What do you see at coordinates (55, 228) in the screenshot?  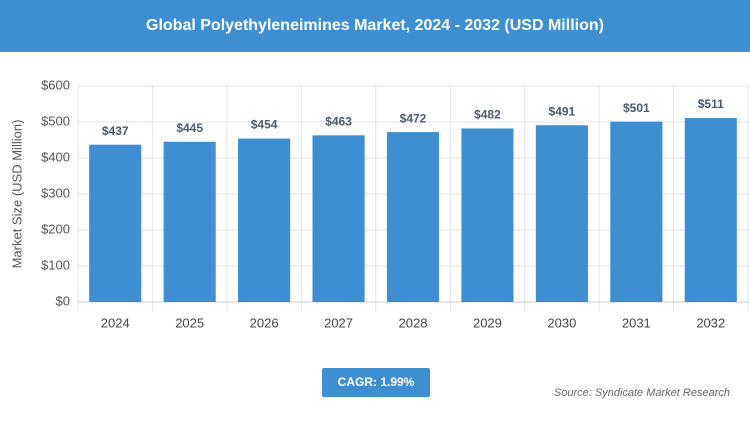 I see `y-tick-label: $200` at bounding box center [55, 228].